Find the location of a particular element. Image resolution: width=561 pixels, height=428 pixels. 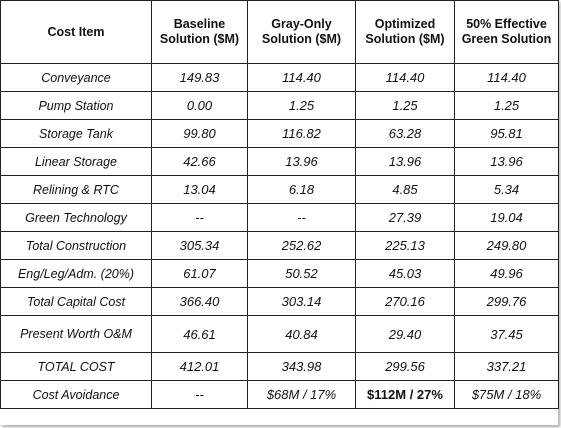

row-label: Cost Avoidance is located at coordinates (76, 394).